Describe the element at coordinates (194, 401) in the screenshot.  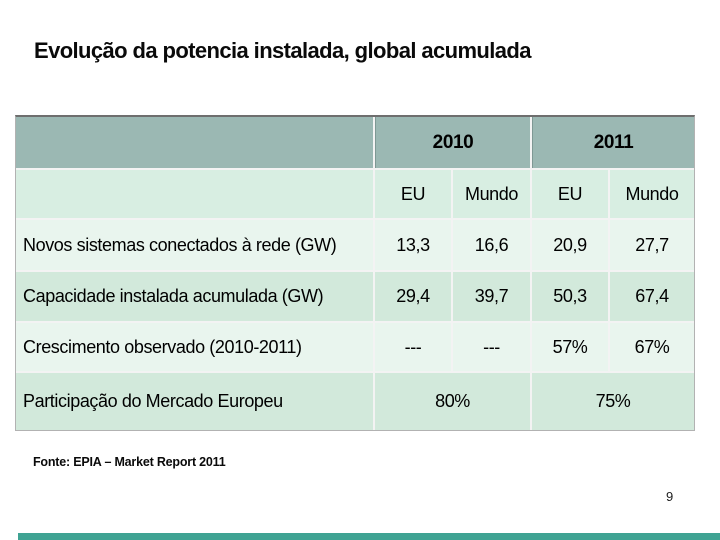
I see `row-label-eu-market-share: Participação do Mercado Europeu` at that location.